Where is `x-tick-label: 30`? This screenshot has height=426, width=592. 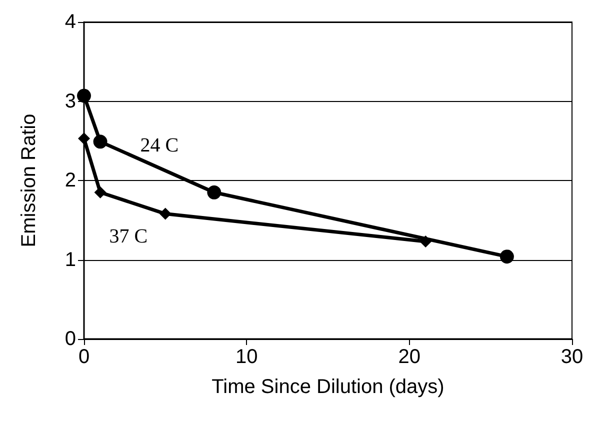
x-tick-label: 30 is located at coordinates (572, 357).